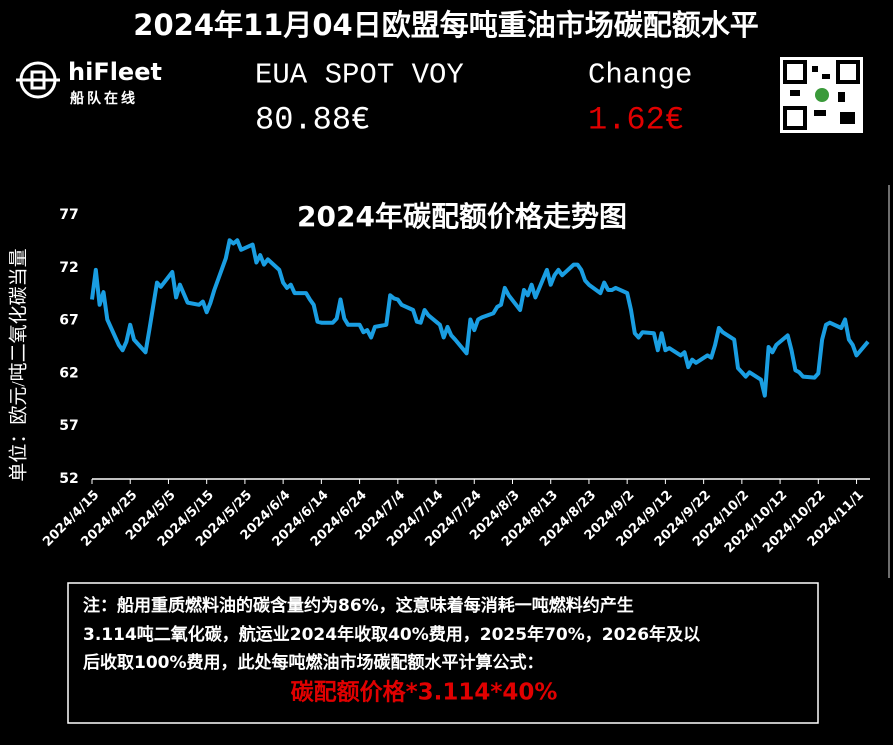 Image resolution: width=893 pixels, height=745 pixels. I want to click on spot-value: 80.88€, so click(312, 119).